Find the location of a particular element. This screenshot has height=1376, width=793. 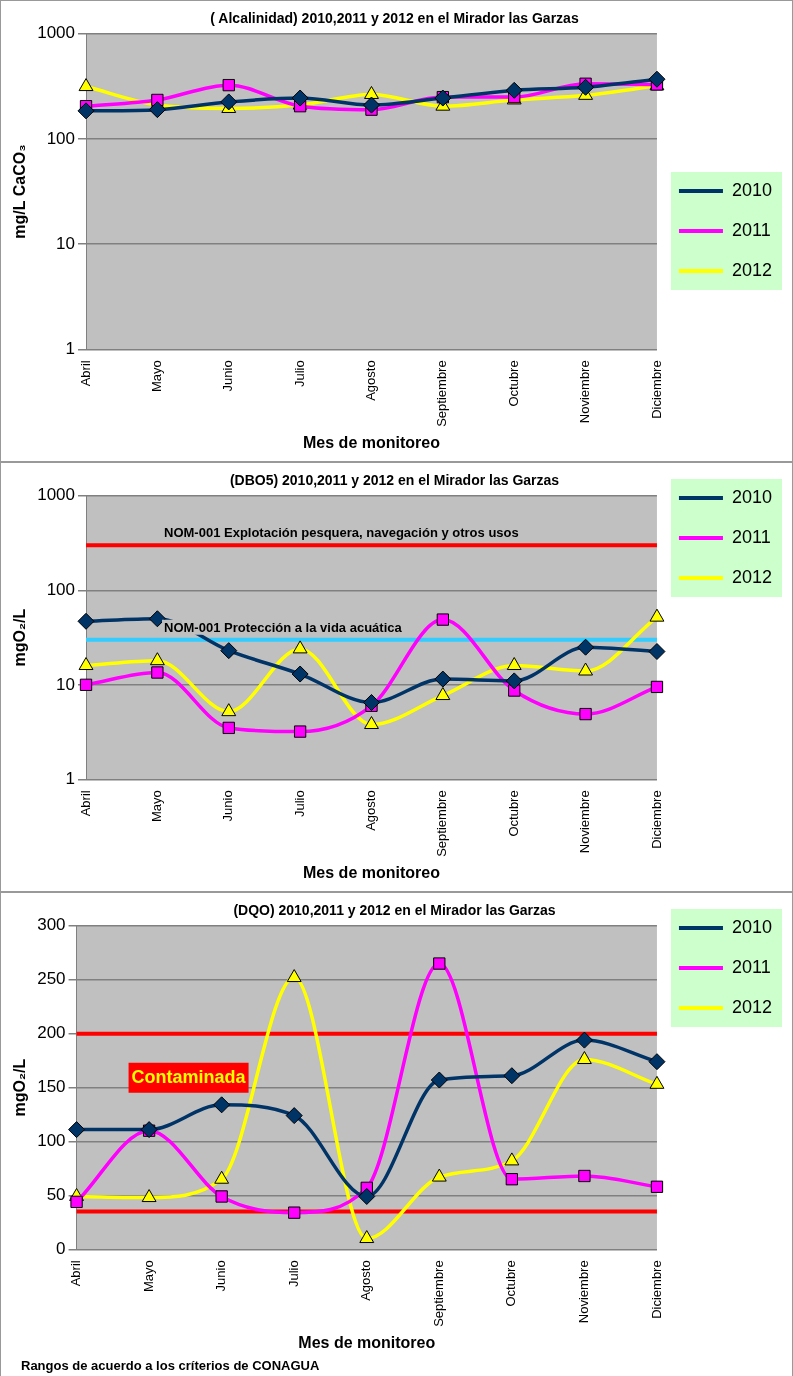

y-tick-label: 300 is located at coordinates (51, 925).